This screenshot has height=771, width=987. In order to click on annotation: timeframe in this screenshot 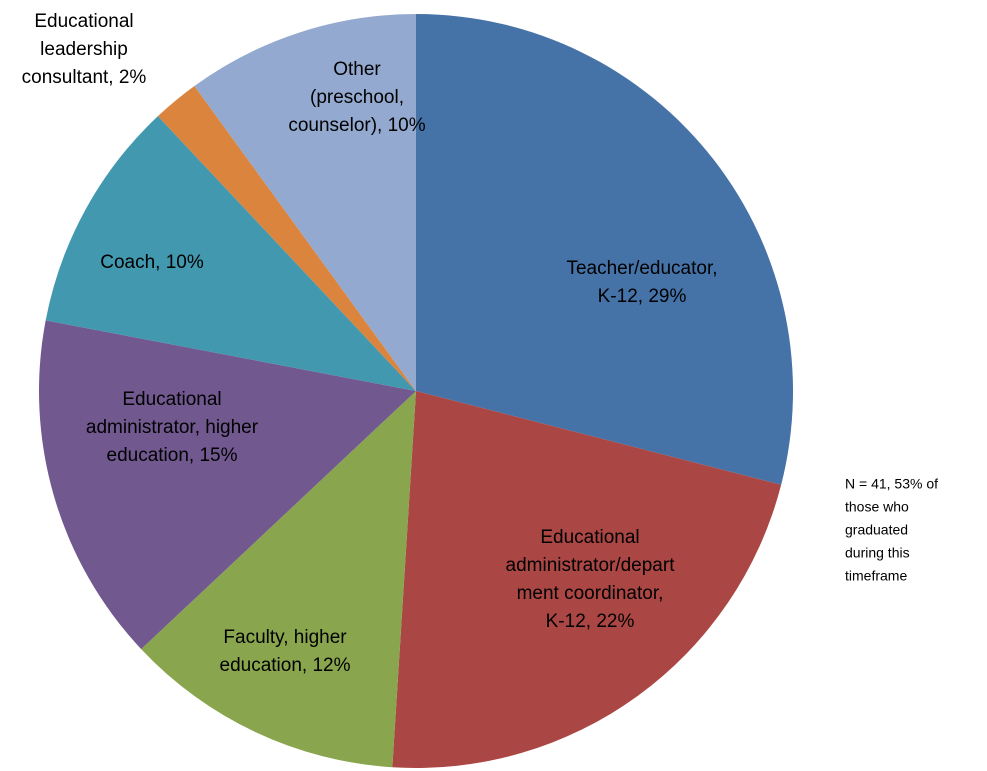, I will do `click(876, 576)`.